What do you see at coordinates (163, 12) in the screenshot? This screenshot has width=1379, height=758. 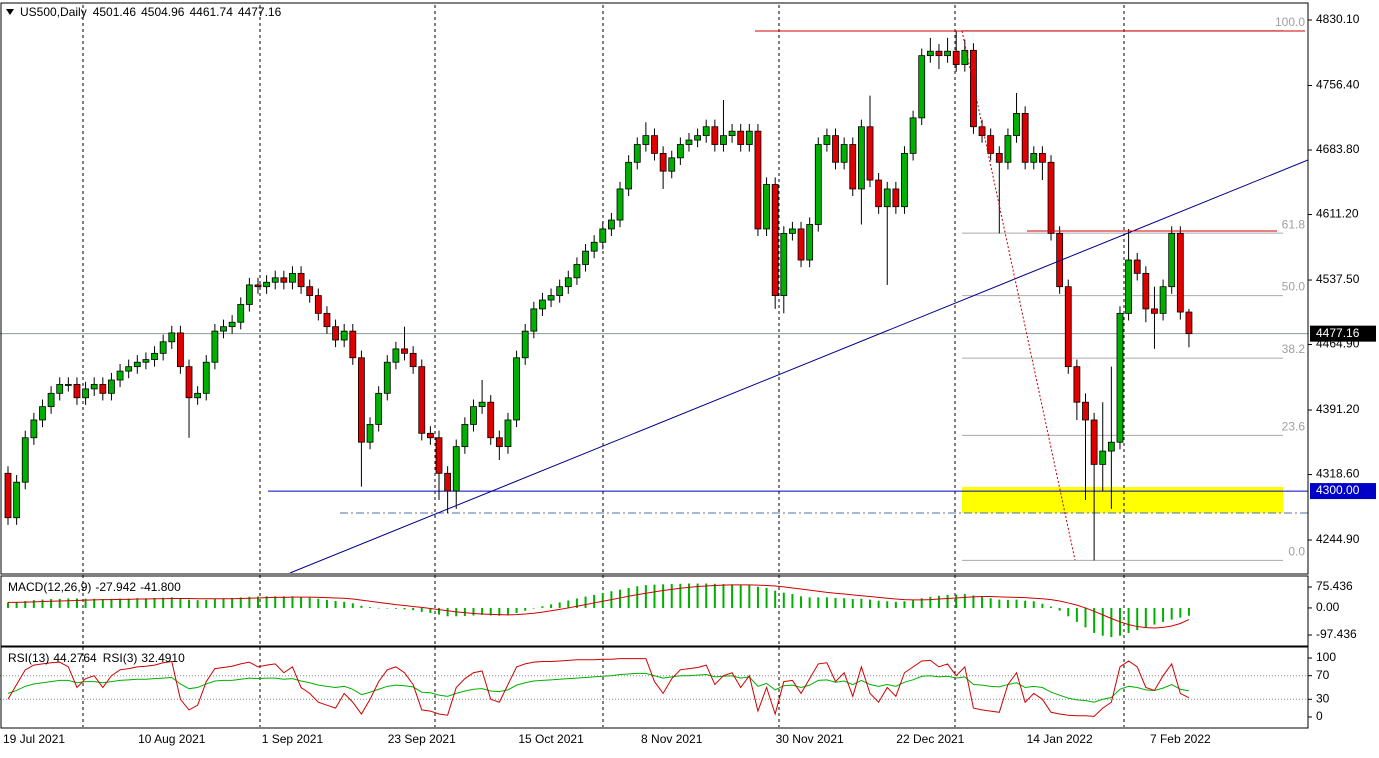 I see `high-value: 4504.96` at bounding box center [163, 12].